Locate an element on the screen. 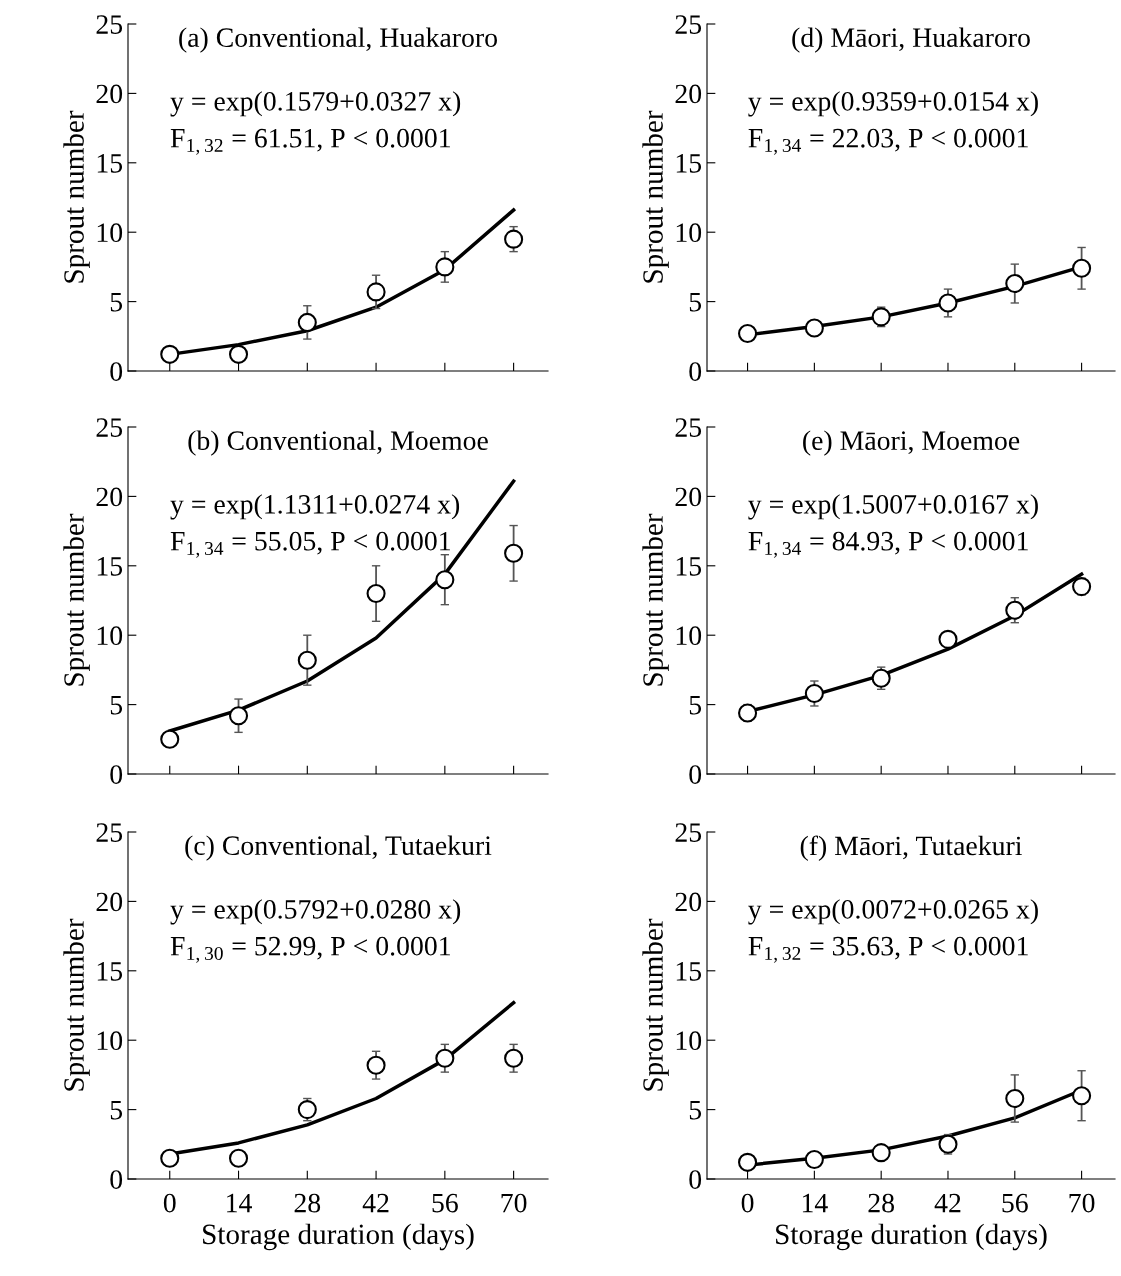 Image resolution: width=1121 pixels, height=1276 pixels. chart-title: (c) Conventional, Tutaekuri is located at coordinates (338, 848).